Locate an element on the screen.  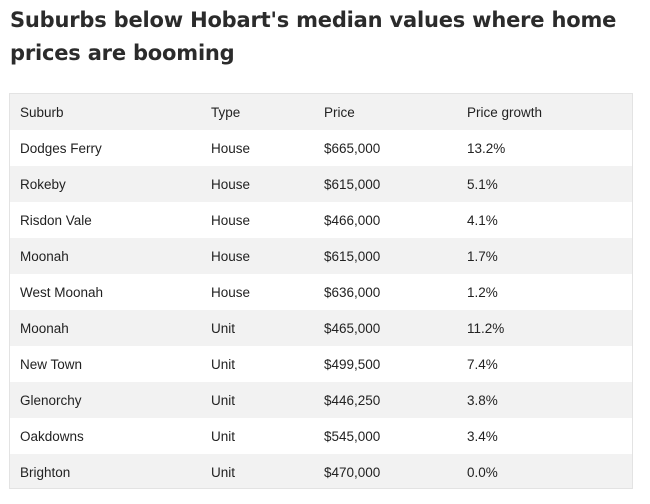
cell-price-growth: 0.0% is located at coordinates (482, 472).